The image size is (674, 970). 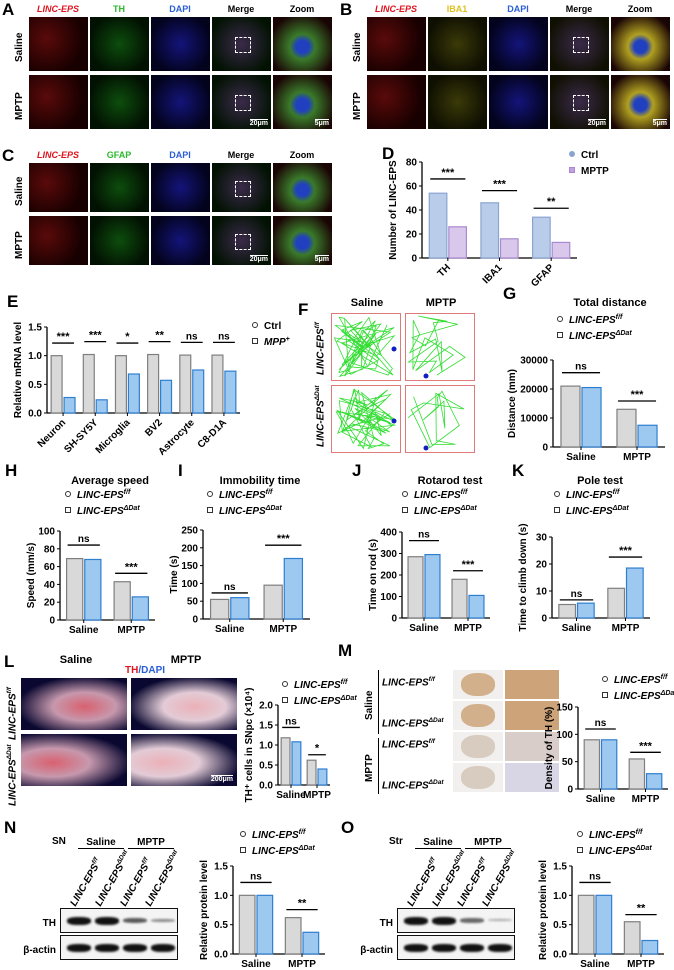 What do you see at coordinates (266, 706) in the screenshot?
I see `y-tick-label: 2.0` at bounding box center [266, 706].